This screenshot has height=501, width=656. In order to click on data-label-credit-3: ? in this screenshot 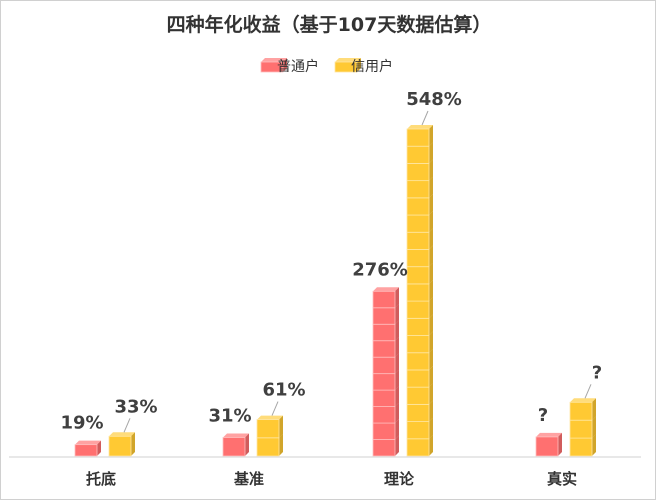, I will do `click(597, 372)`.